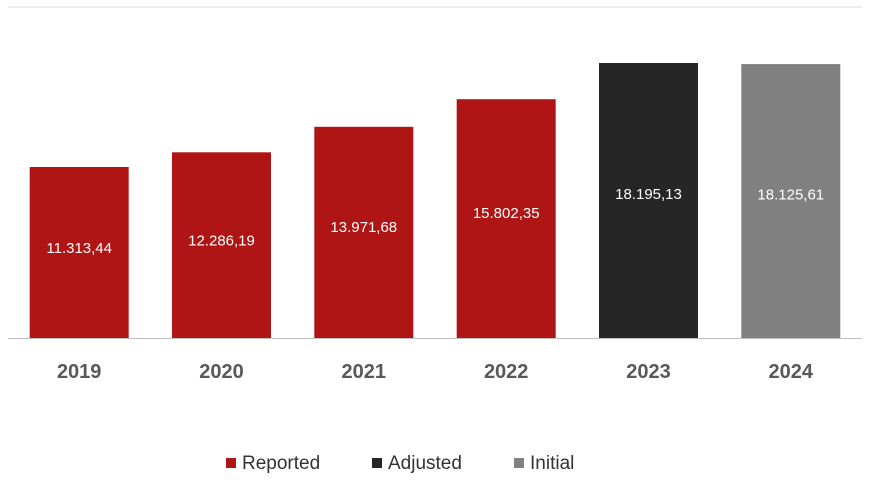  I want to click on bar-2023, so click(648, 200).